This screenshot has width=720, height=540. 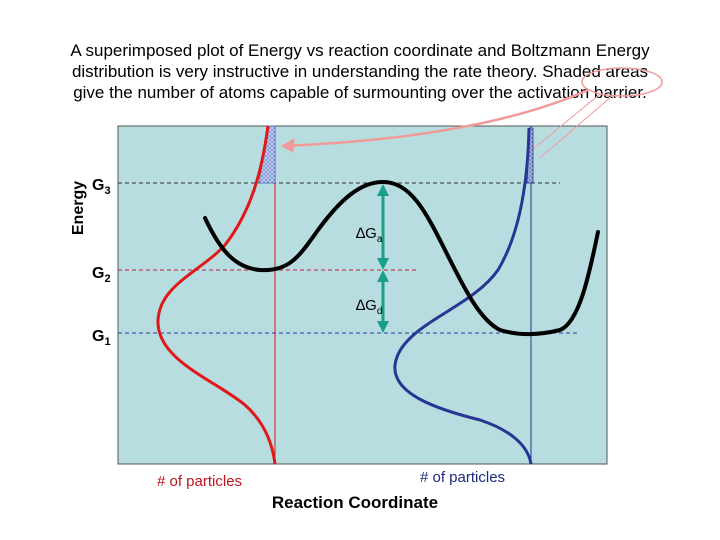 What do you see at coordinates (107, 279) in the screenshot?
I see `g2-label-sub: 2` at bounding box center [107, 279].